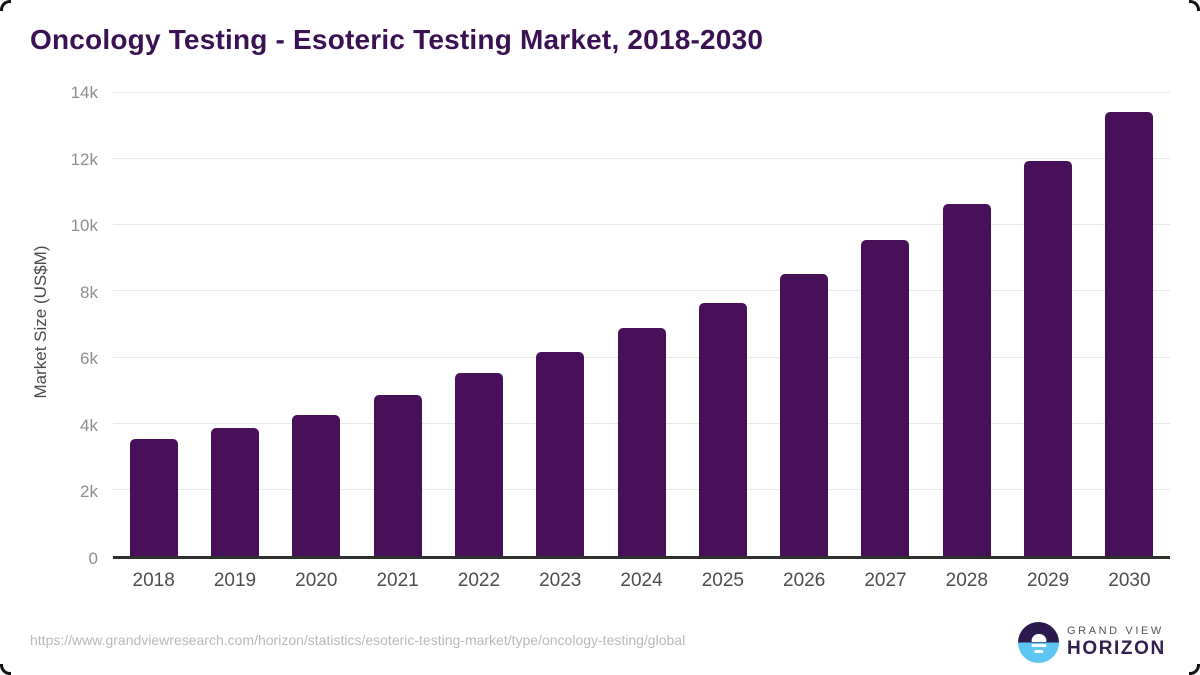 The height and width of the screenshot is (675, 1200). What do you see at coordinates (1116, 648) in the screenshot?
I see `brand-name-bottom: HORIZON` at bounding box center [1116, 648].